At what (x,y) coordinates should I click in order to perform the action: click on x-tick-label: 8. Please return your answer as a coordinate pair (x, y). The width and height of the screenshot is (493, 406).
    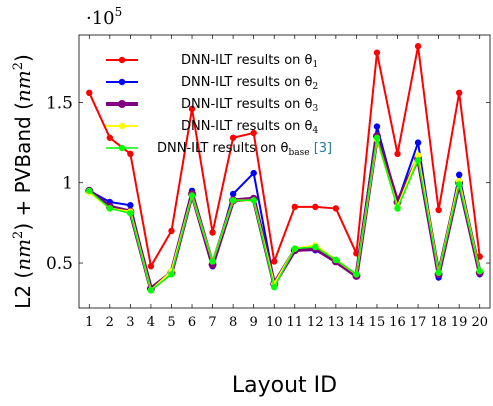
    Looking at the image, I should click on (233, 322).